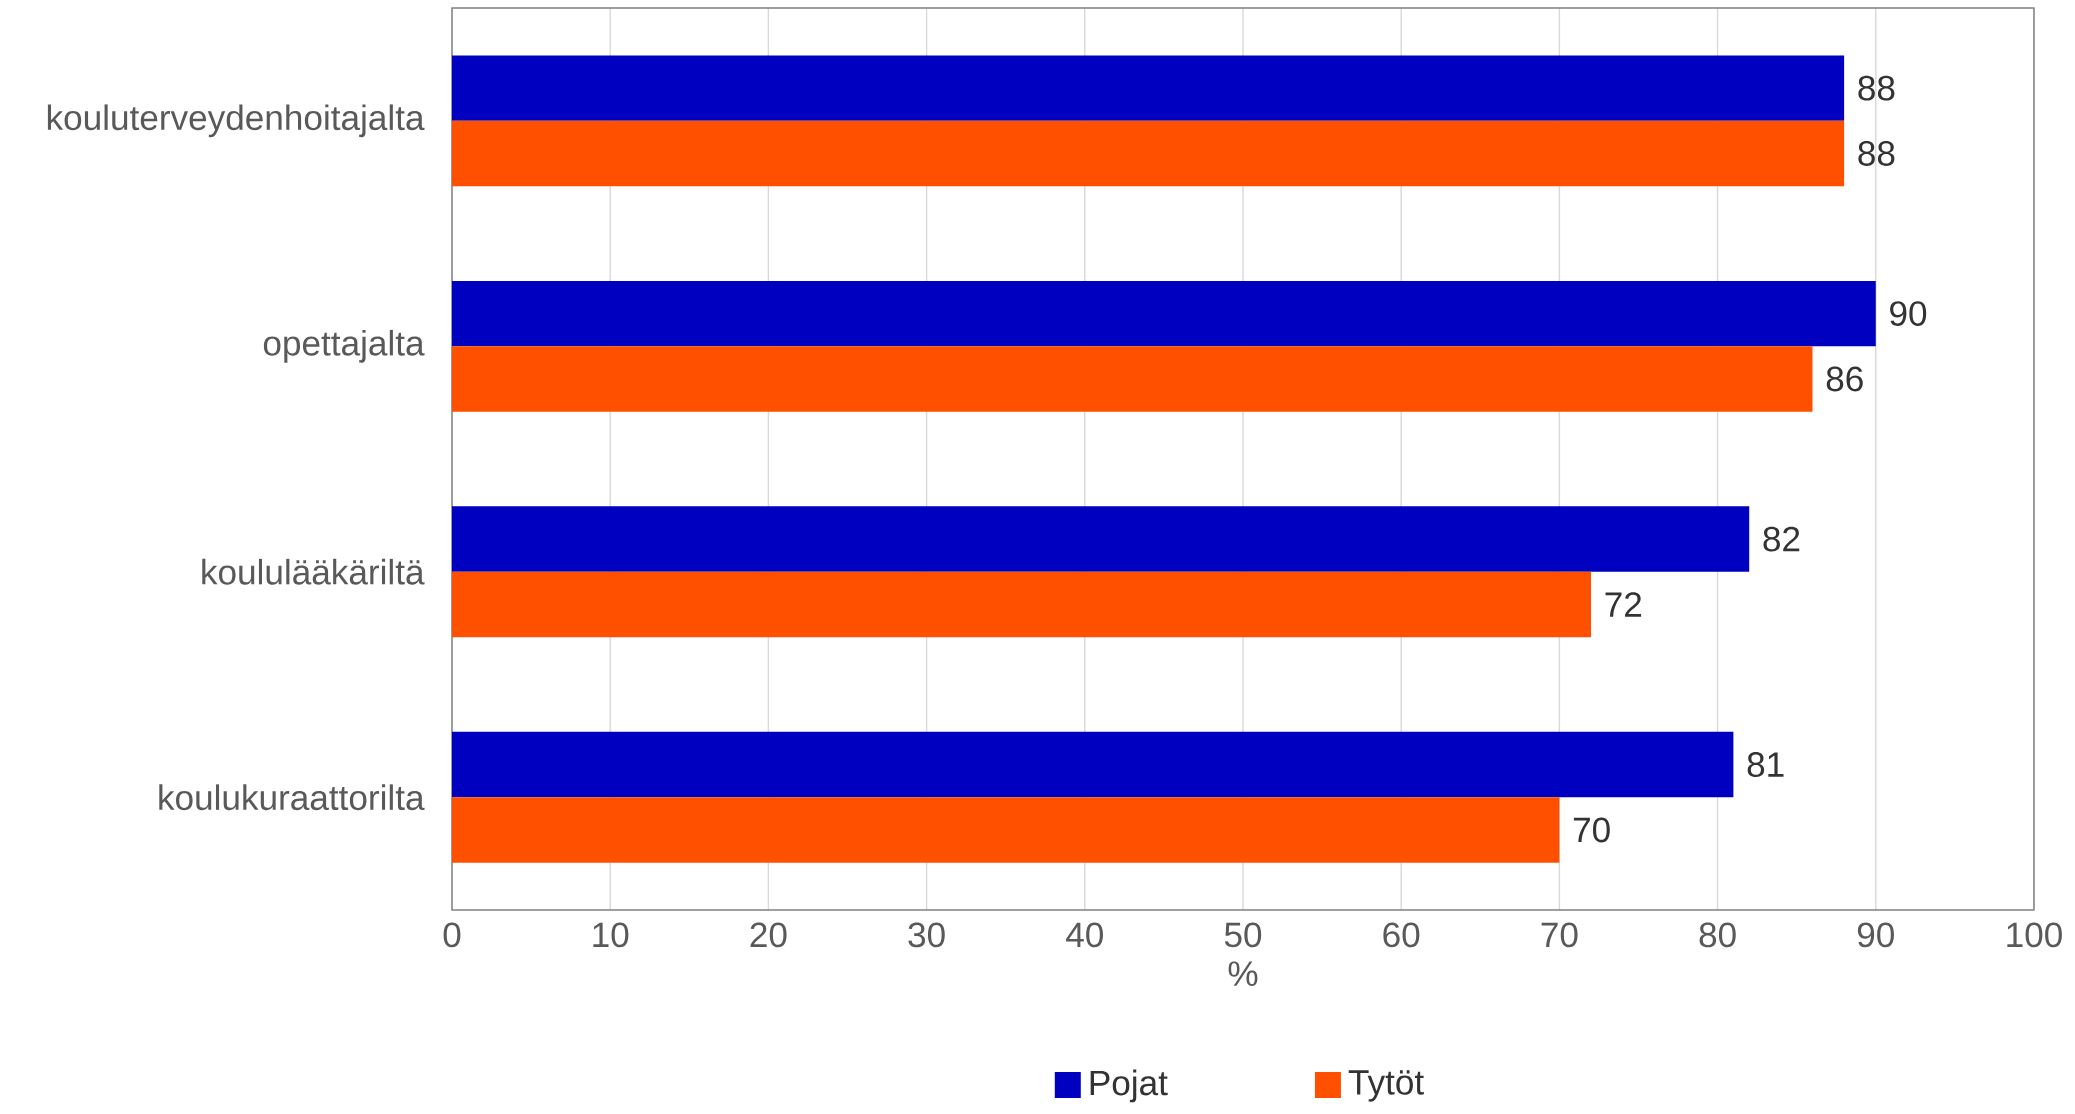 The width and height of the screenshot is (2075, 1114). I want to click on data-label: 90, so click(1908, 313).